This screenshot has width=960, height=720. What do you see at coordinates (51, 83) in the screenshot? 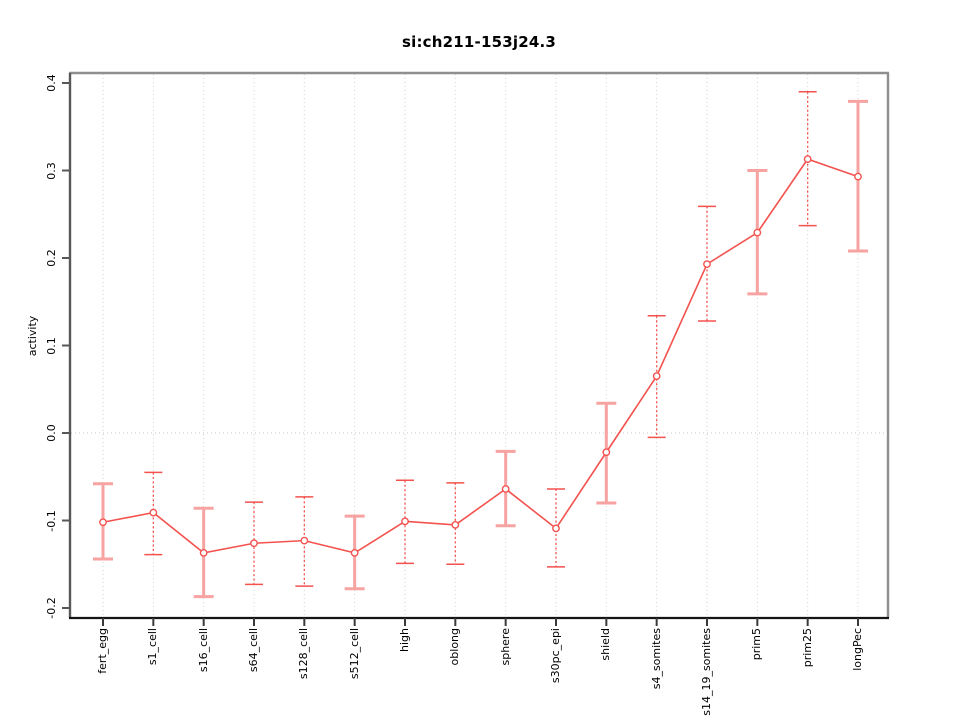
I see `y-tick-label: 0.4` at bounding box center [51, 83].